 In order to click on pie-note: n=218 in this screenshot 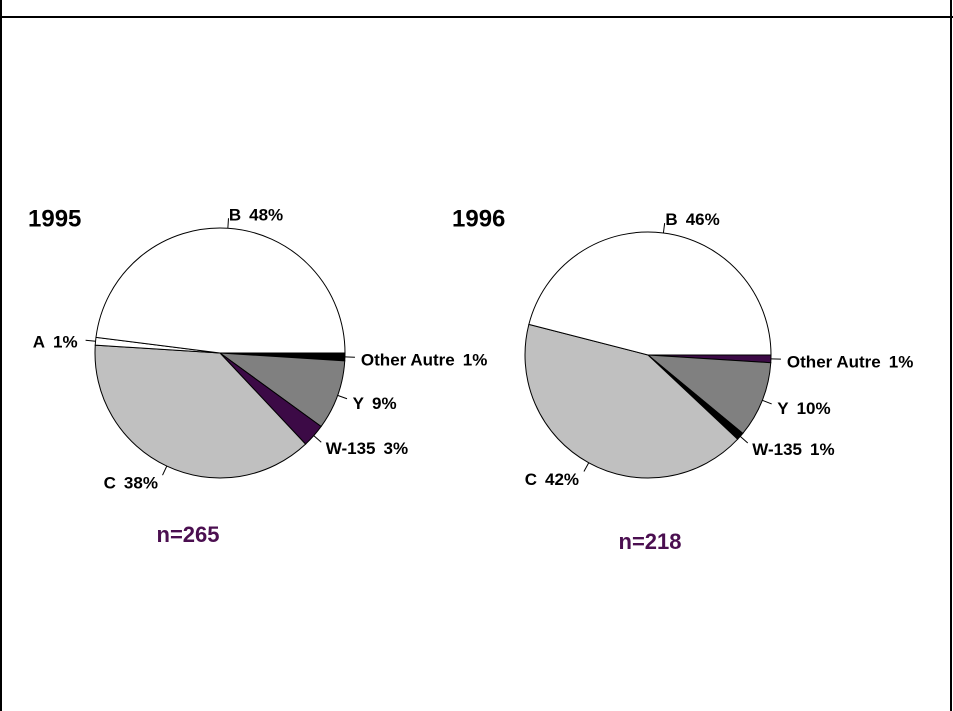, I will do `click(650, 541)`.